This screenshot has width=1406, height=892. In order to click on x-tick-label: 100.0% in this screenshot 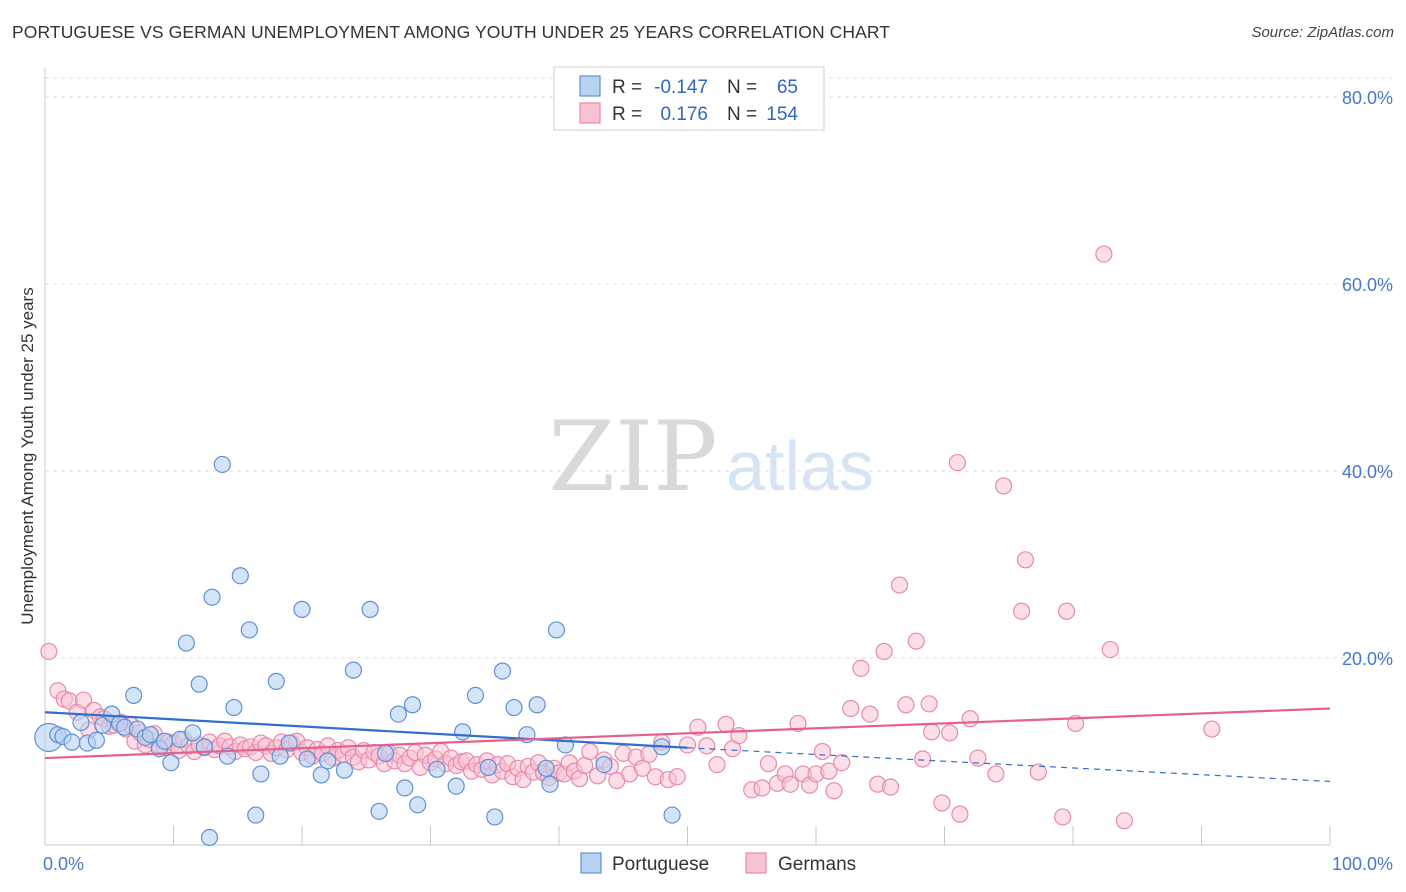, I will do `click(1362, 864)`.